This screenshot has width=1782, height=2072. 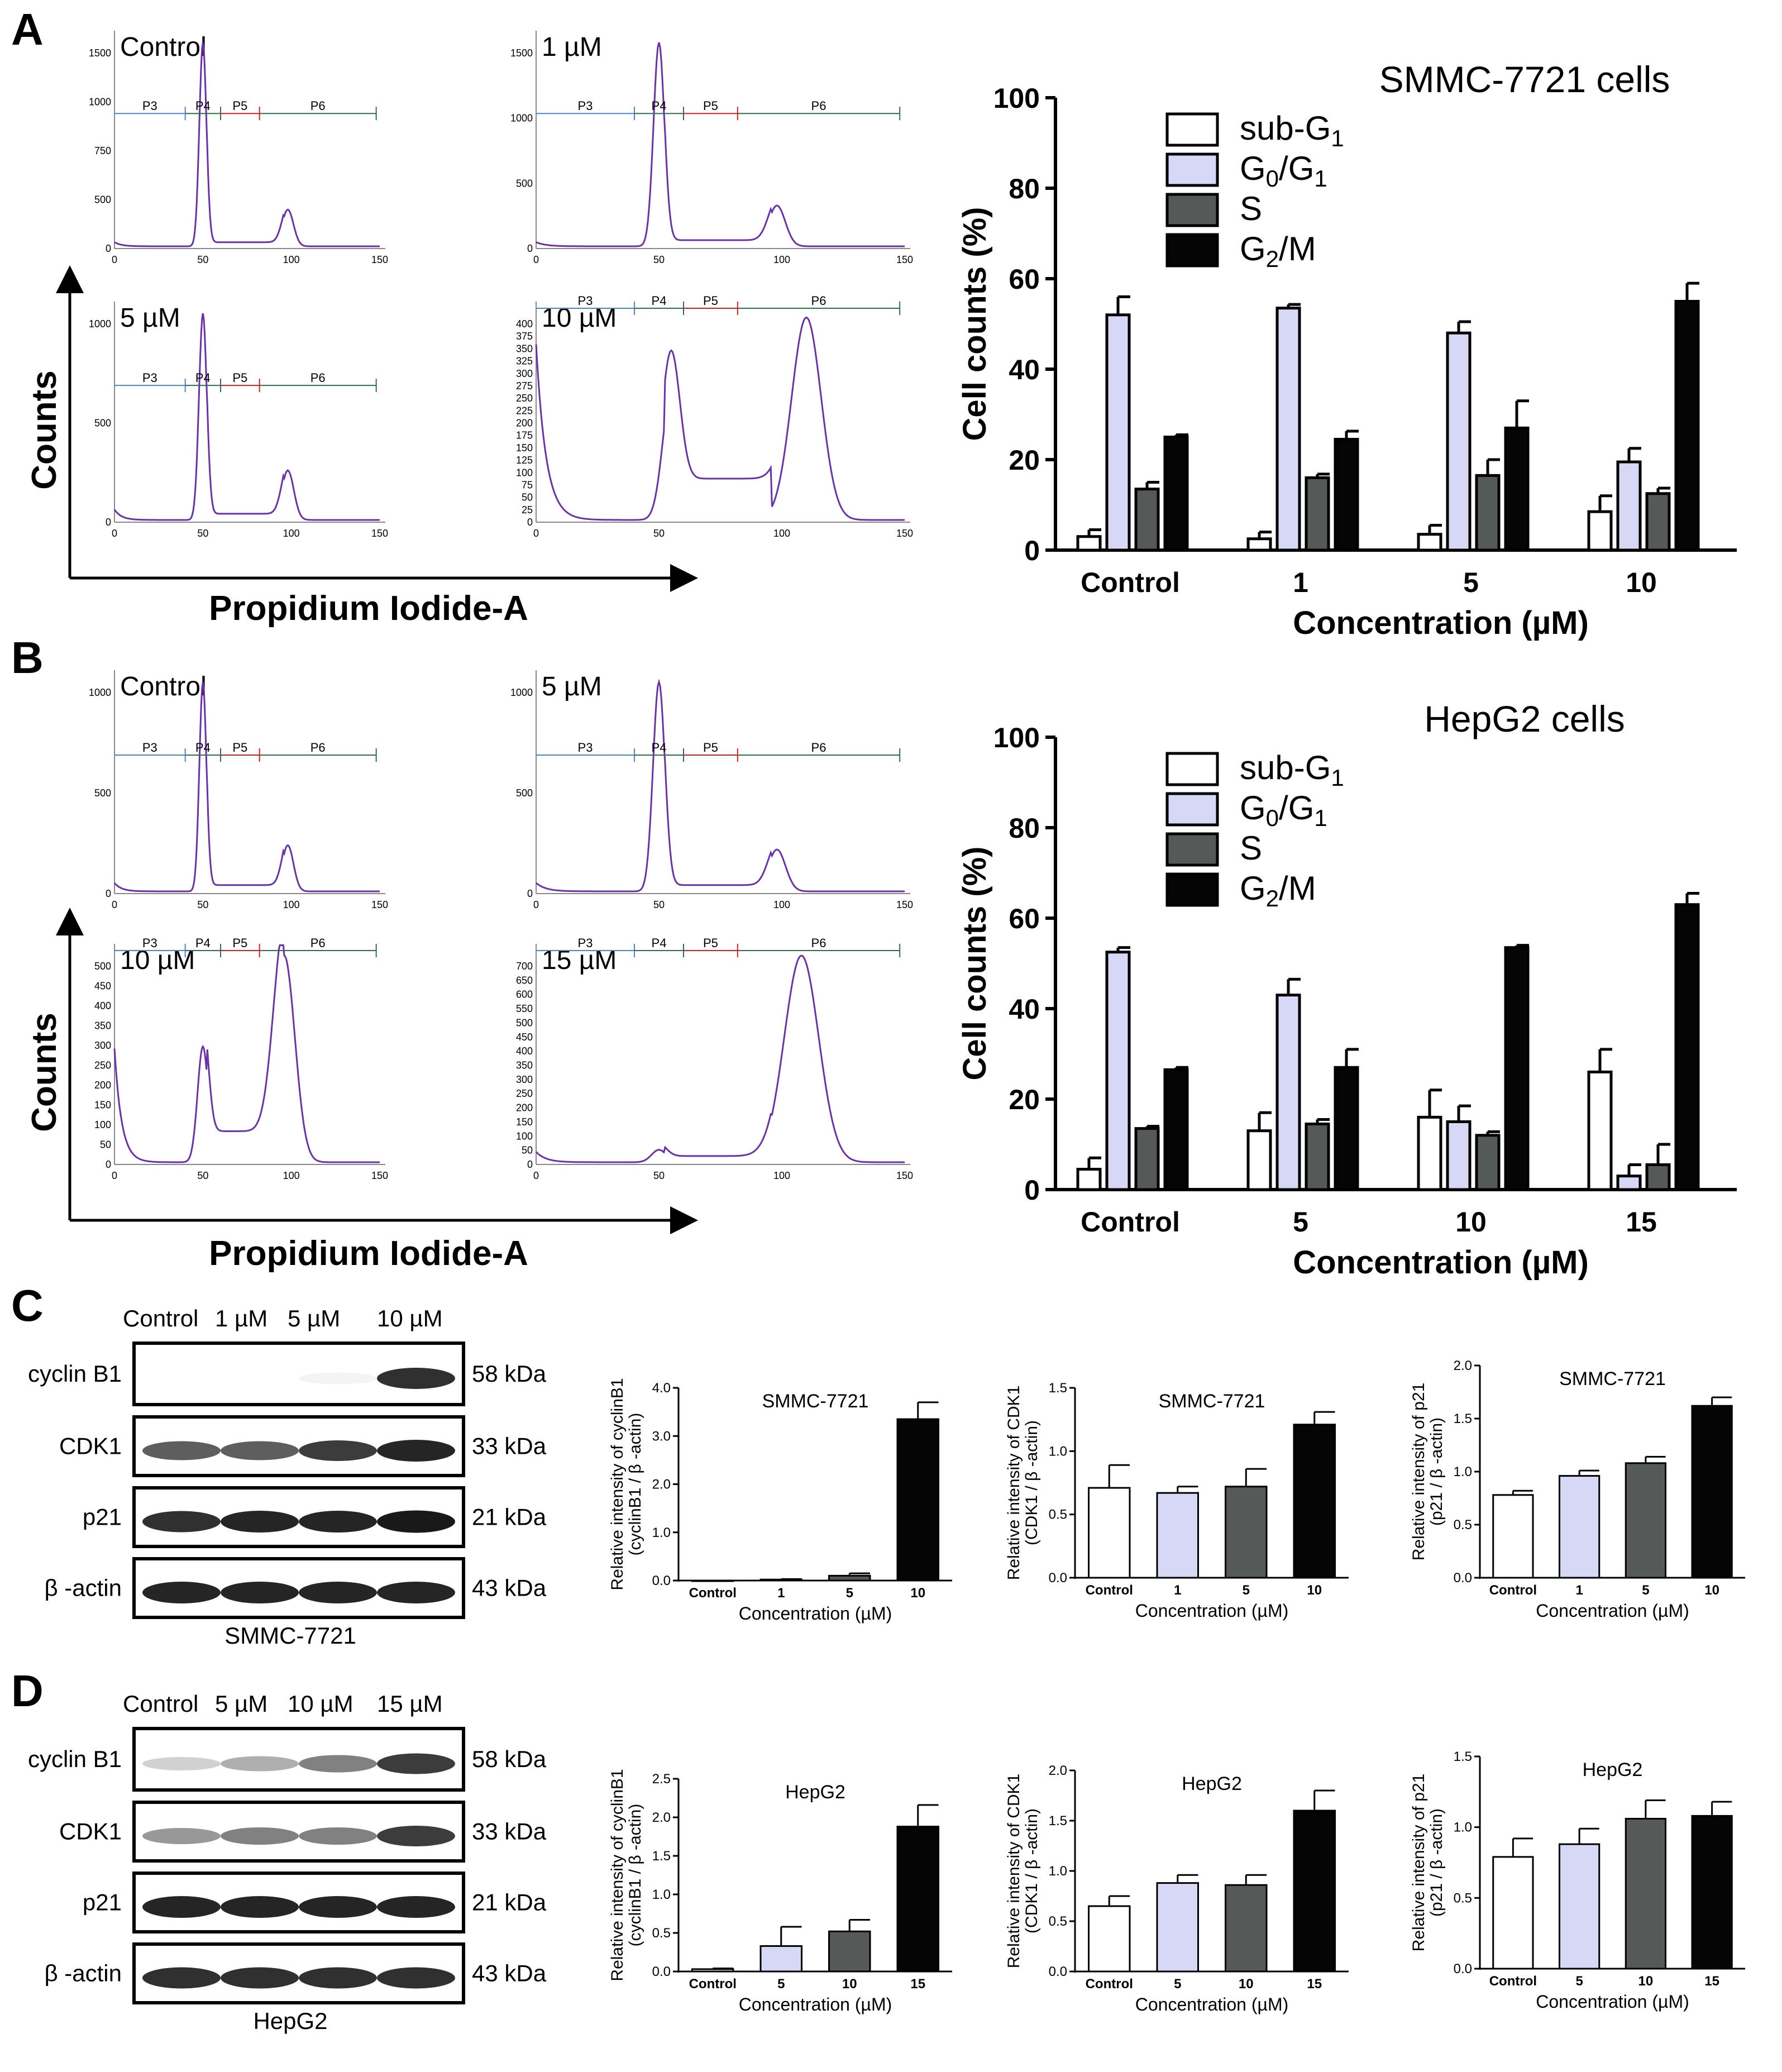 I want to click on legend-label: sub-G1, so click(x=1292, y=770).